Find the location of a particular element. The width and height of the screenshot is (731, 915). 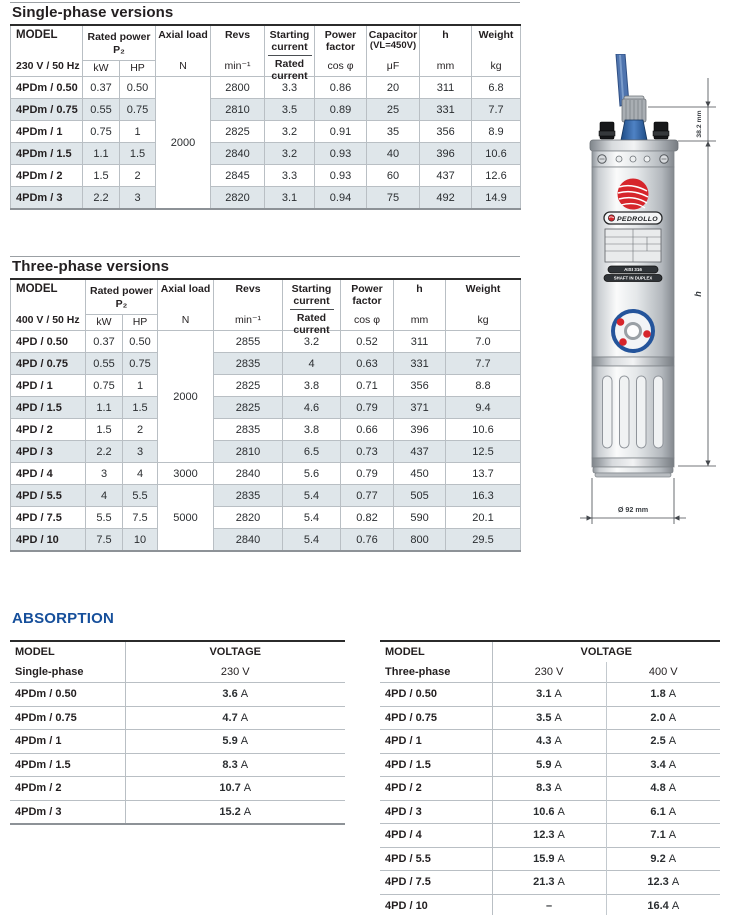

revs-cell: 2855 is located at coordinates (248, 341).